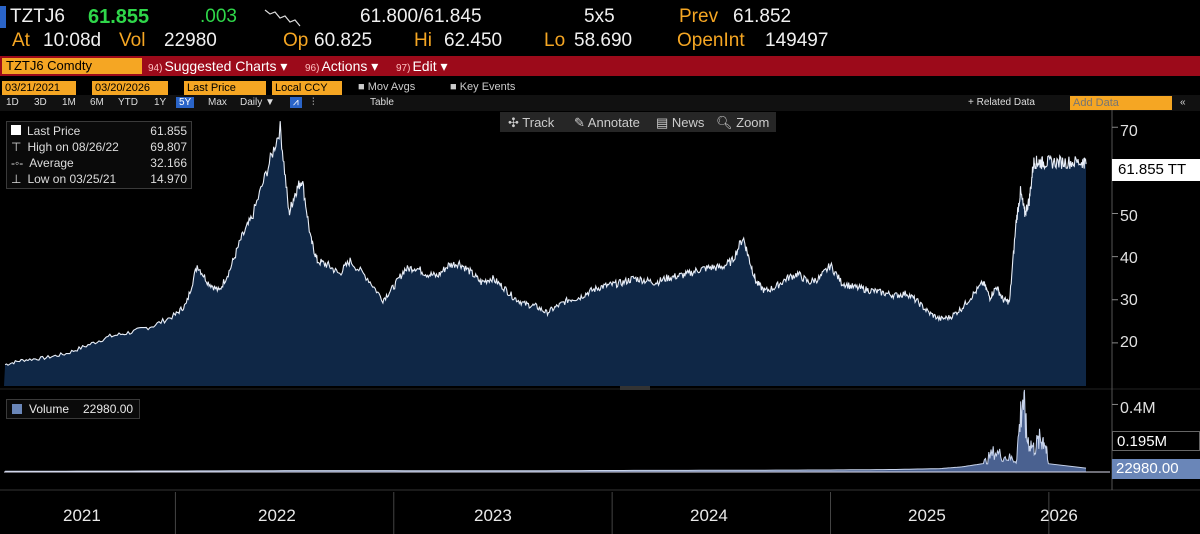  I want to click on openint-label: OpenInt, so click(711, 40).